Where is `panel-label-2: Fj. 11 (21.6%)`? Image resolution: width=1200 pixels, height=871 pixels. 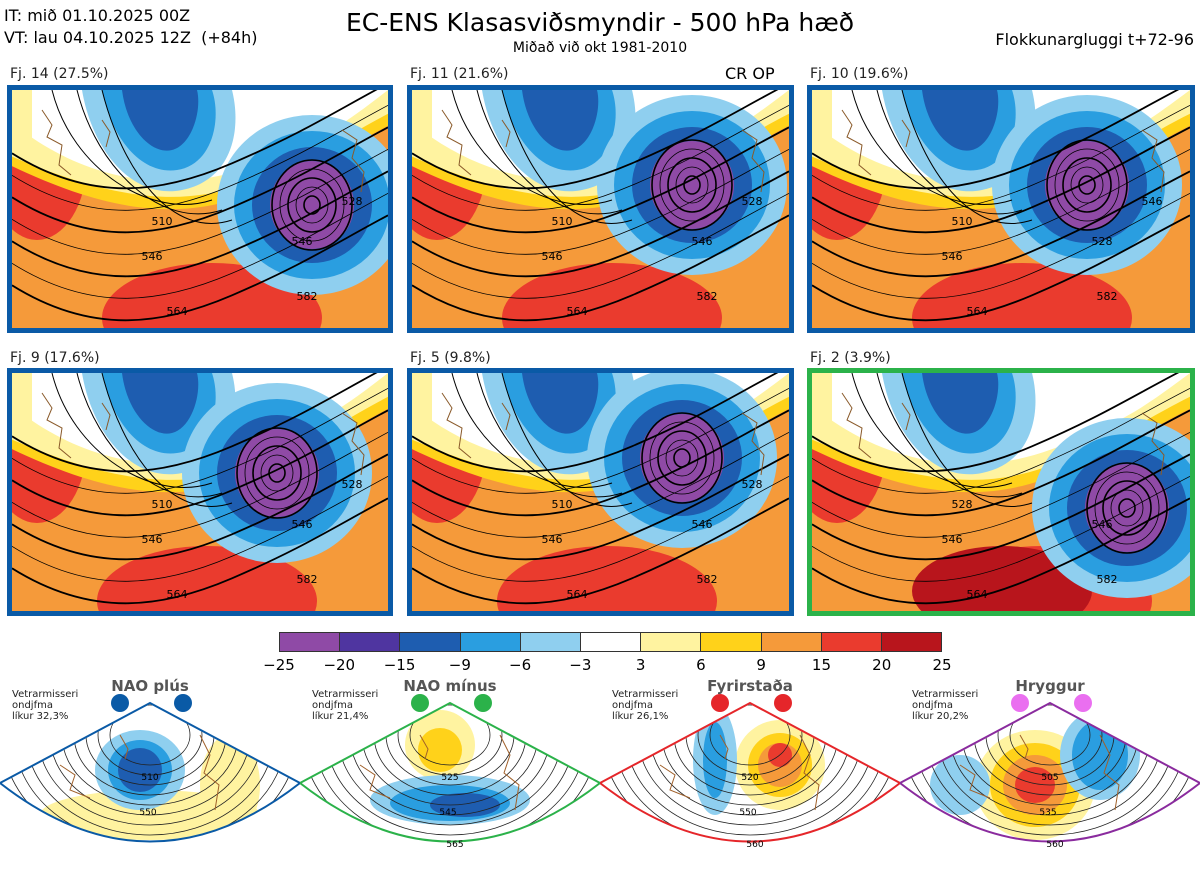
panel-label-2: Fj. 11 (21.6%) is located at coordinates (459, 74).